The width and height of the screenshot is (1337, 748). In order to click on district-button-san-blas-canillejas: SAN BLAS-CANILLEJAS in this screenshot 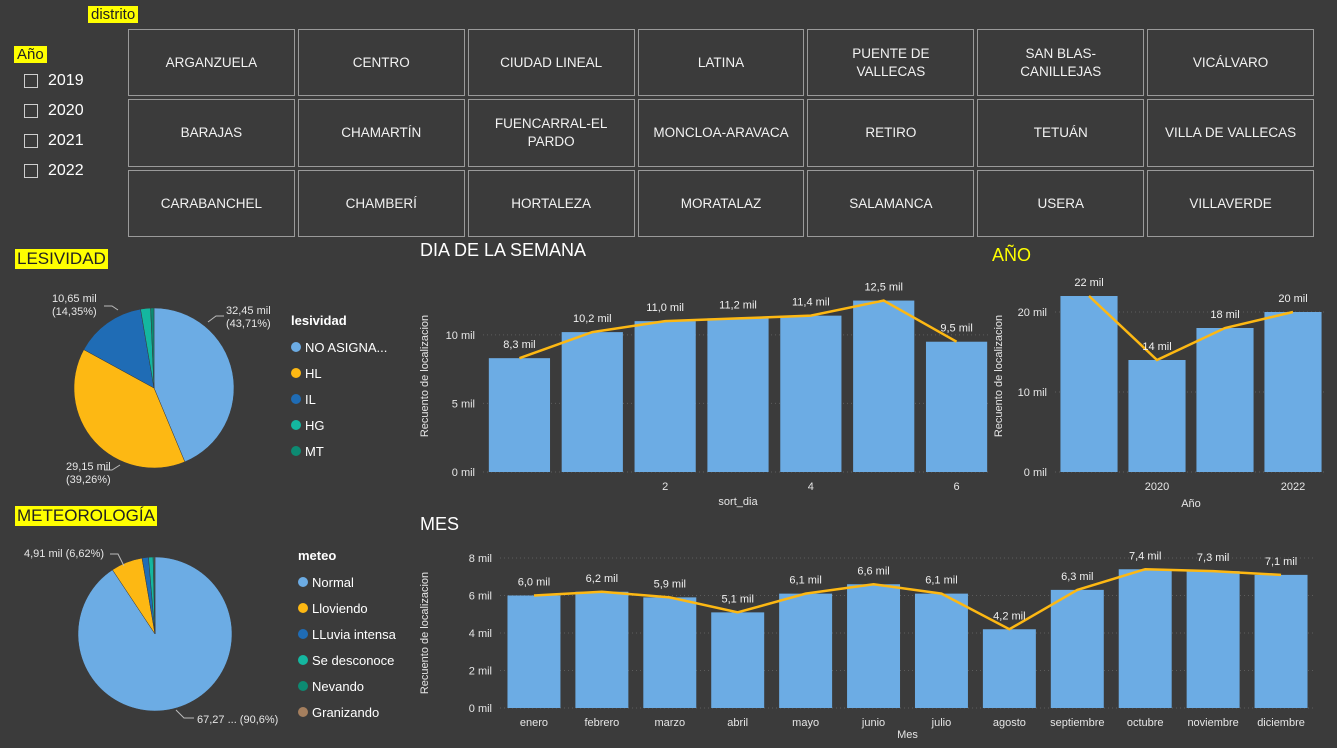, I will do `click(1061, 63)`.